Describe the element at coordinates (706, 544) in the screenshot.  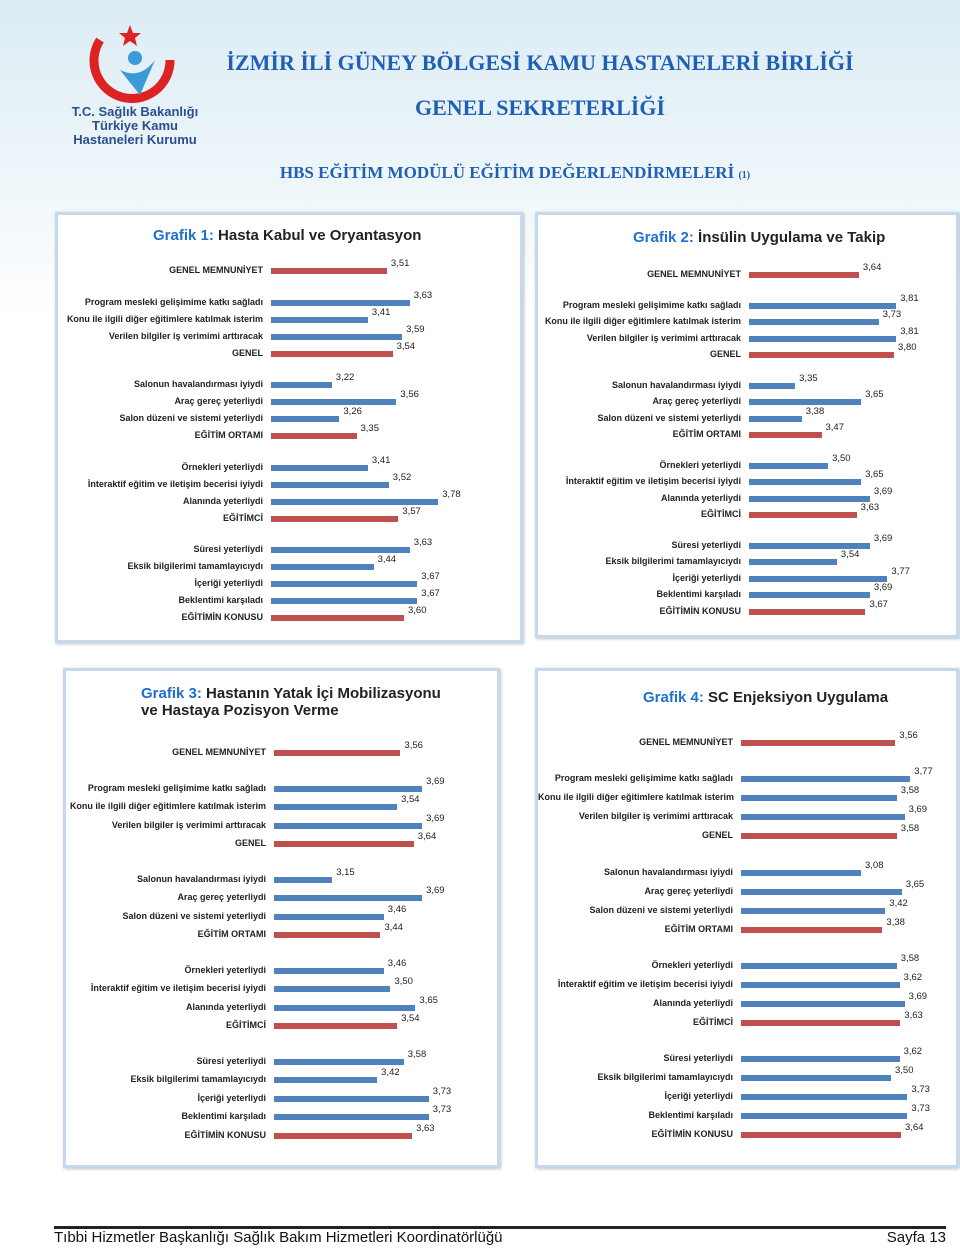
I see `category-label: Süresi yeterliydi` at that location.